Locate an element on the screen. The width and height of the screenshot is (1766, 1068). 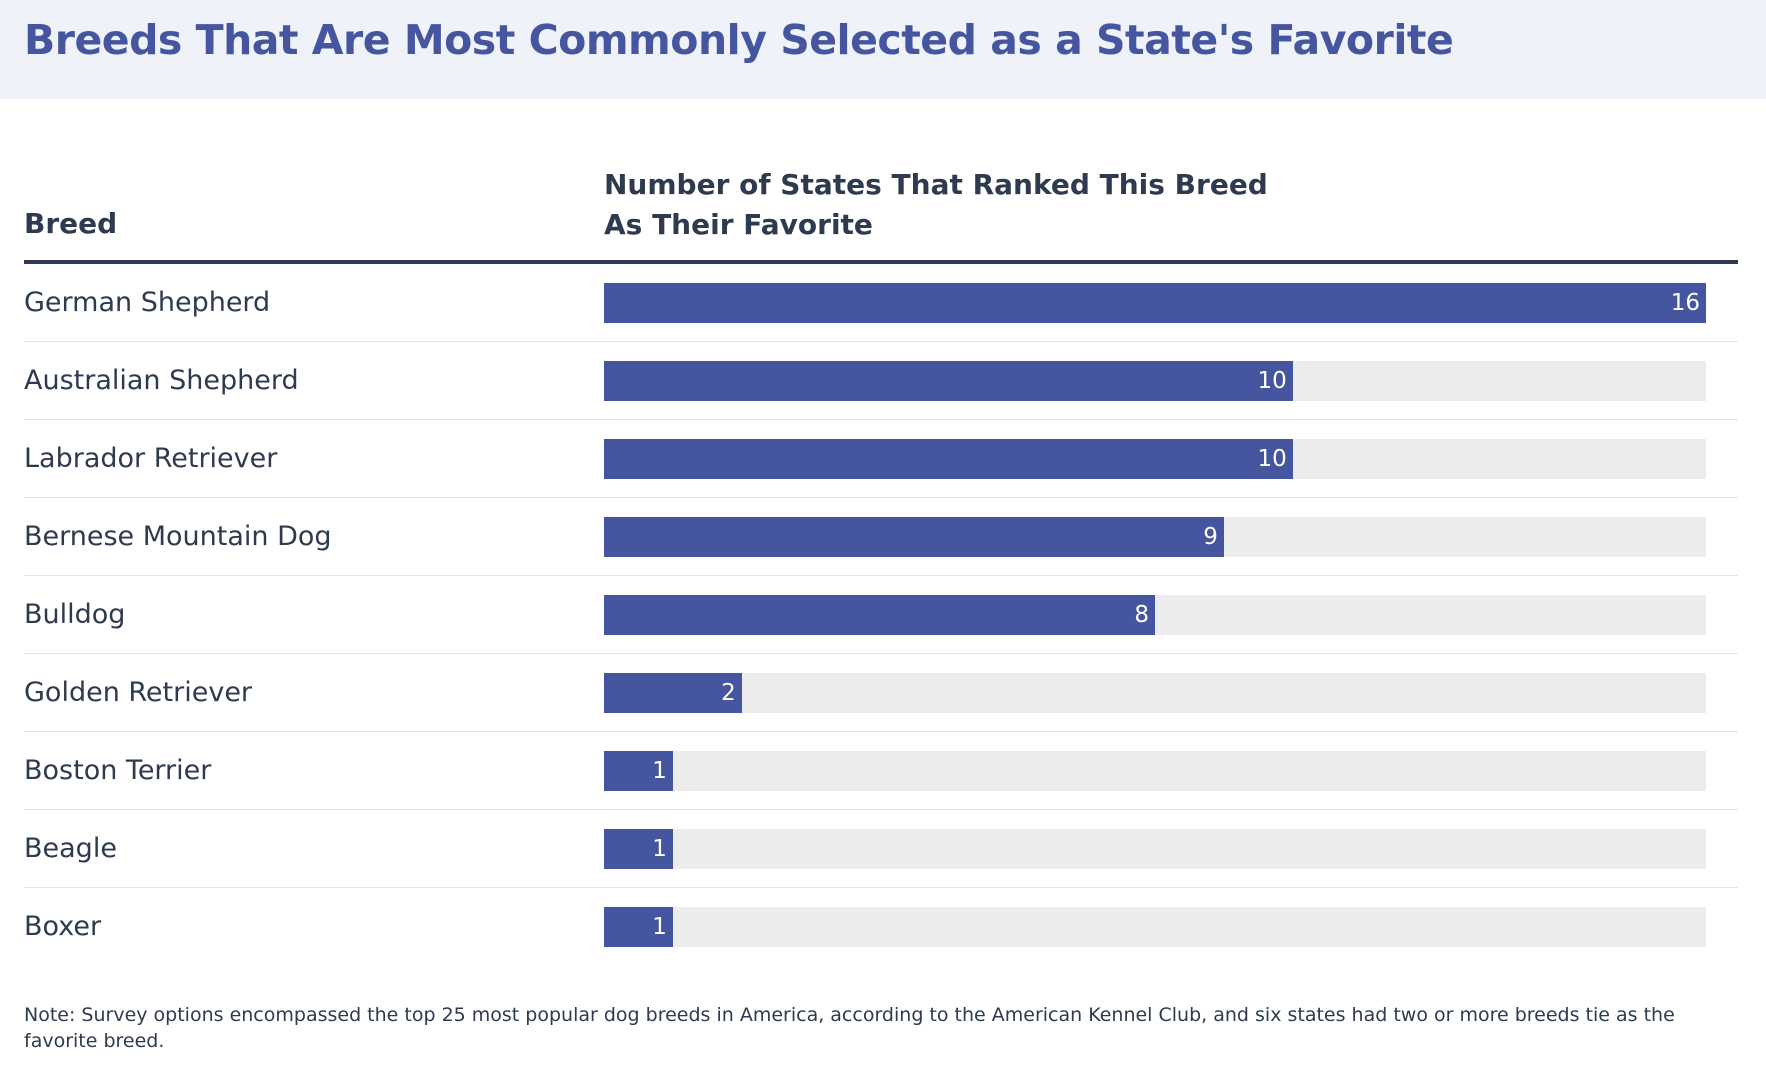
bar-track: 8 is located at coordinates (1155, 615).